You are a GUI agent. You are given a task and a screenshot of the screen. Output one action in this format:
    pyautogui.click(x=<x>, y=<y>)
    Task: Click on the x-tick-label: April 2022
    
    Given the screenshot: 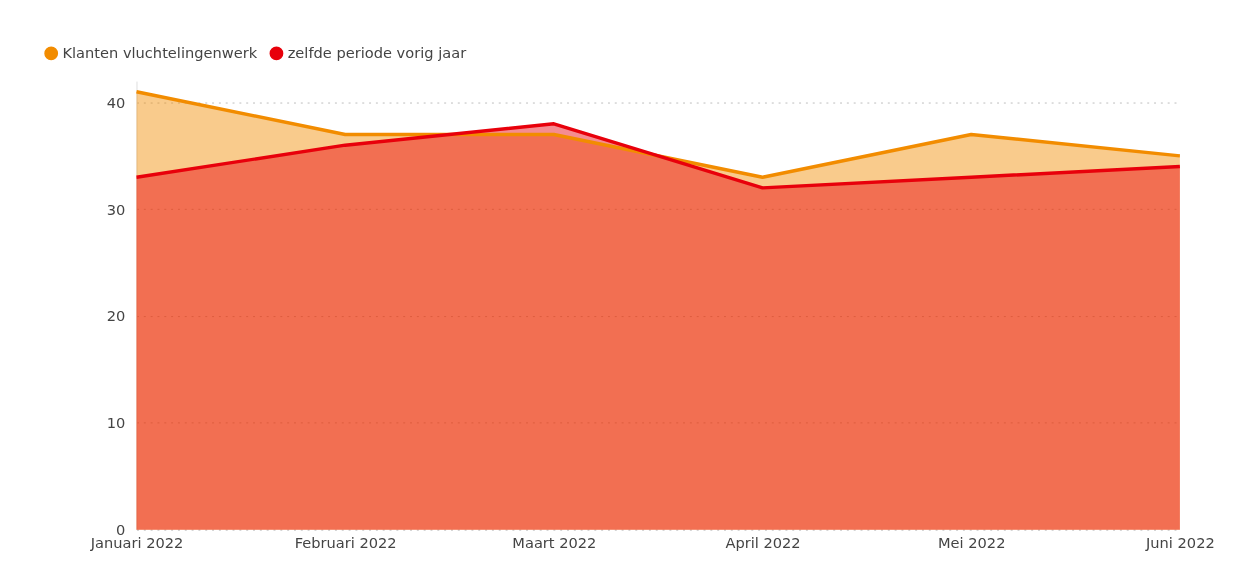 What is the action you would take?
    pyautogui.click(x=763, y=542)
    